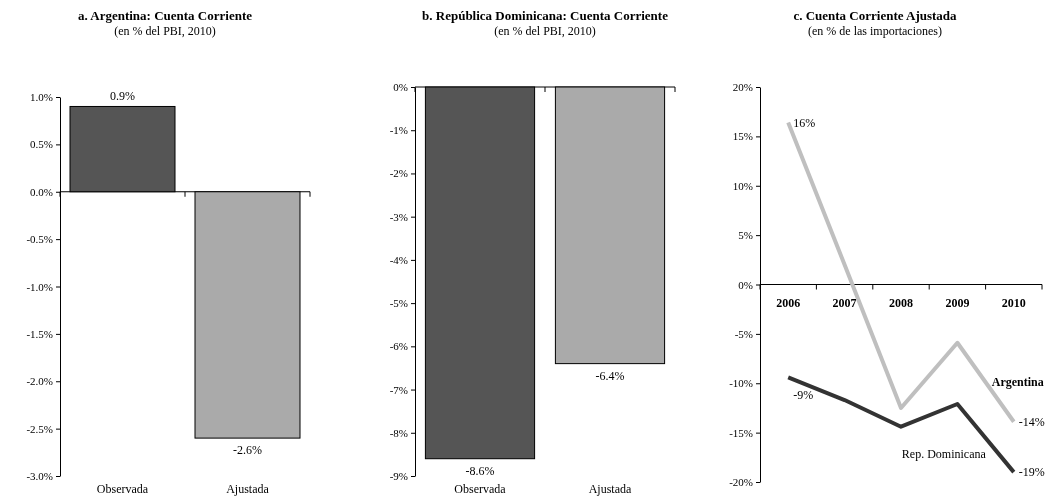  What do you see at coordinates (39, 286) in the screenshot?
I see `y-tick-label: -1.0%` at bounding box center [39, 286].